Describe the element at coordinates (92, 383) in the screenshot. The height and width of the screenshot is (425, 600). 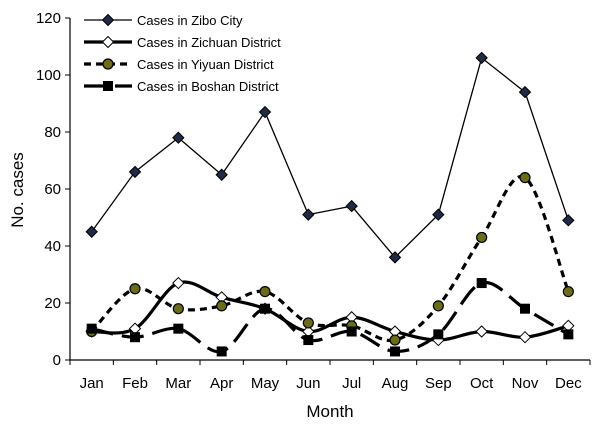
I see `x-tick-label: Jan` at that location.